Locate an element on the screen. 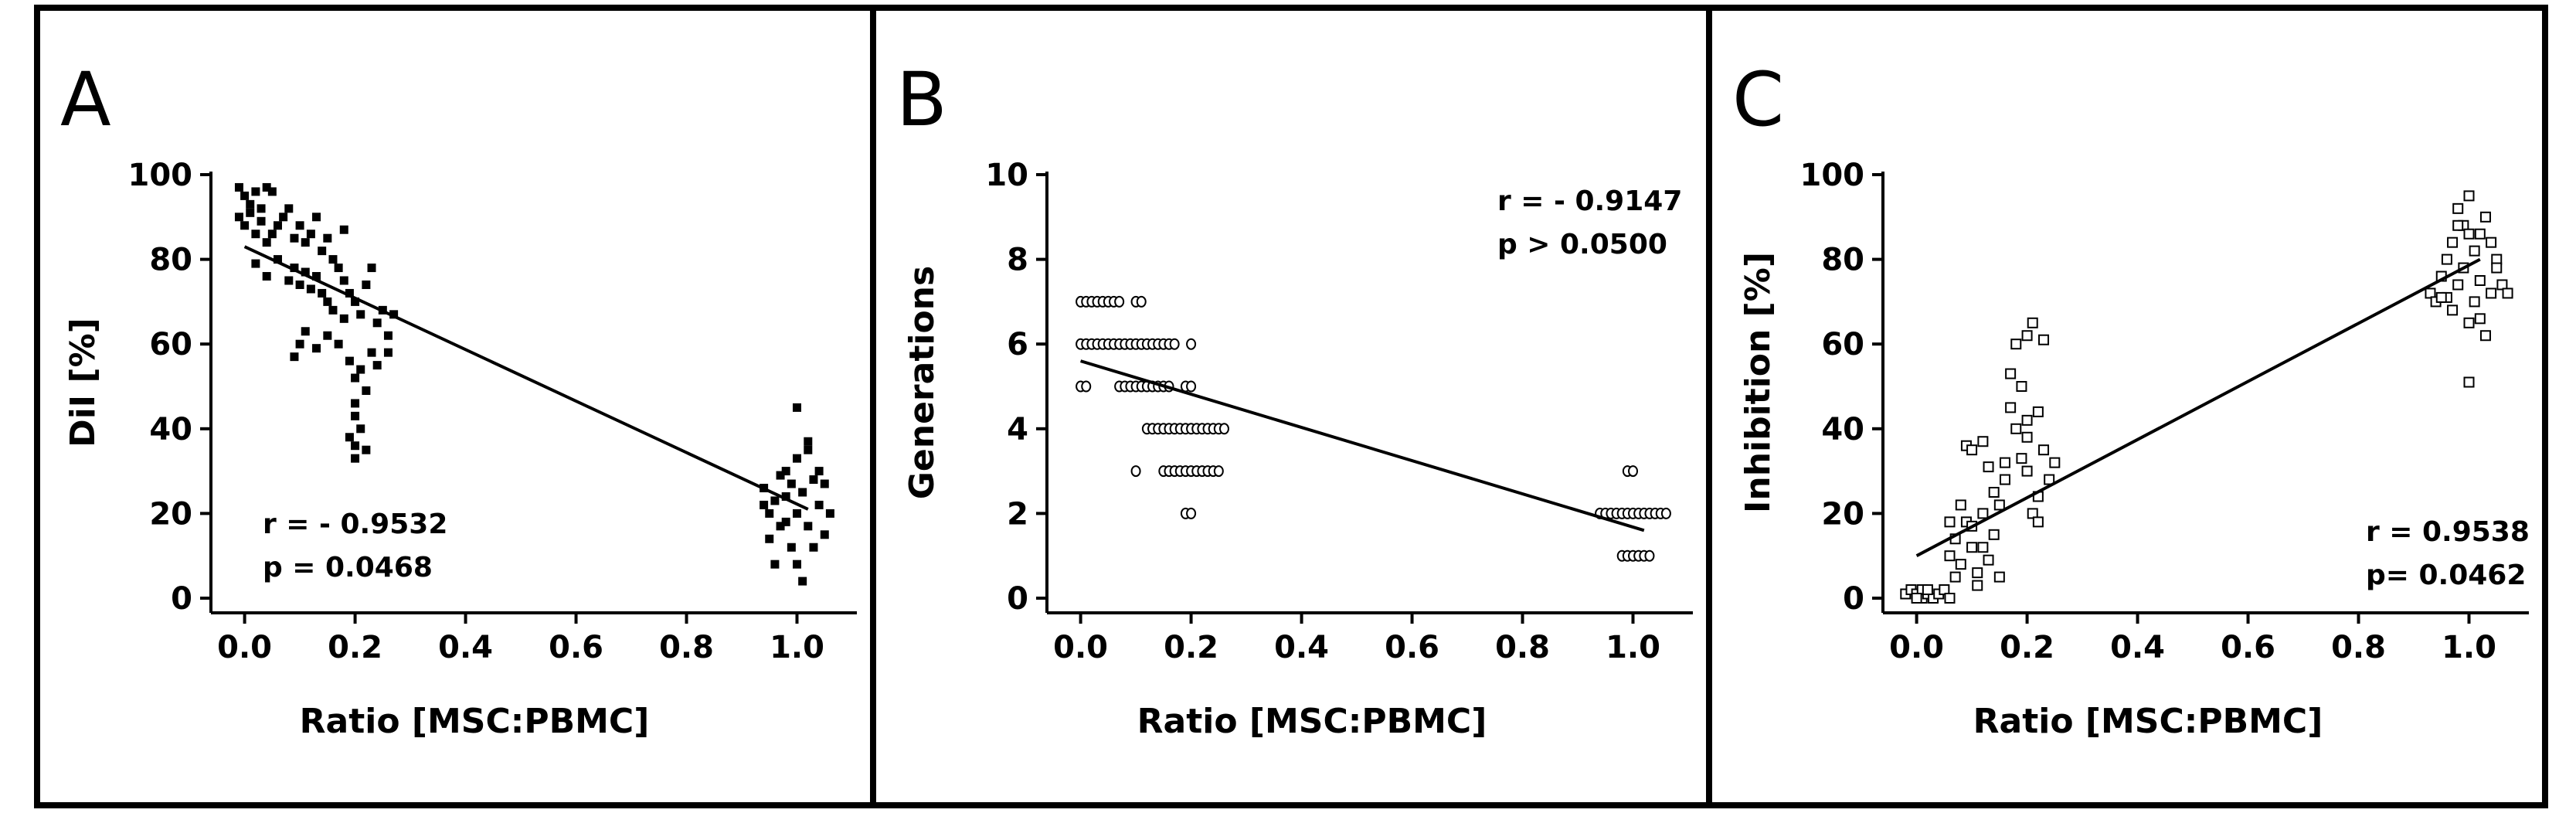 This screenshot has height=813, width=2576. panel-c-x-tick-label: 0.6 is located at coordinates (2248, 647).